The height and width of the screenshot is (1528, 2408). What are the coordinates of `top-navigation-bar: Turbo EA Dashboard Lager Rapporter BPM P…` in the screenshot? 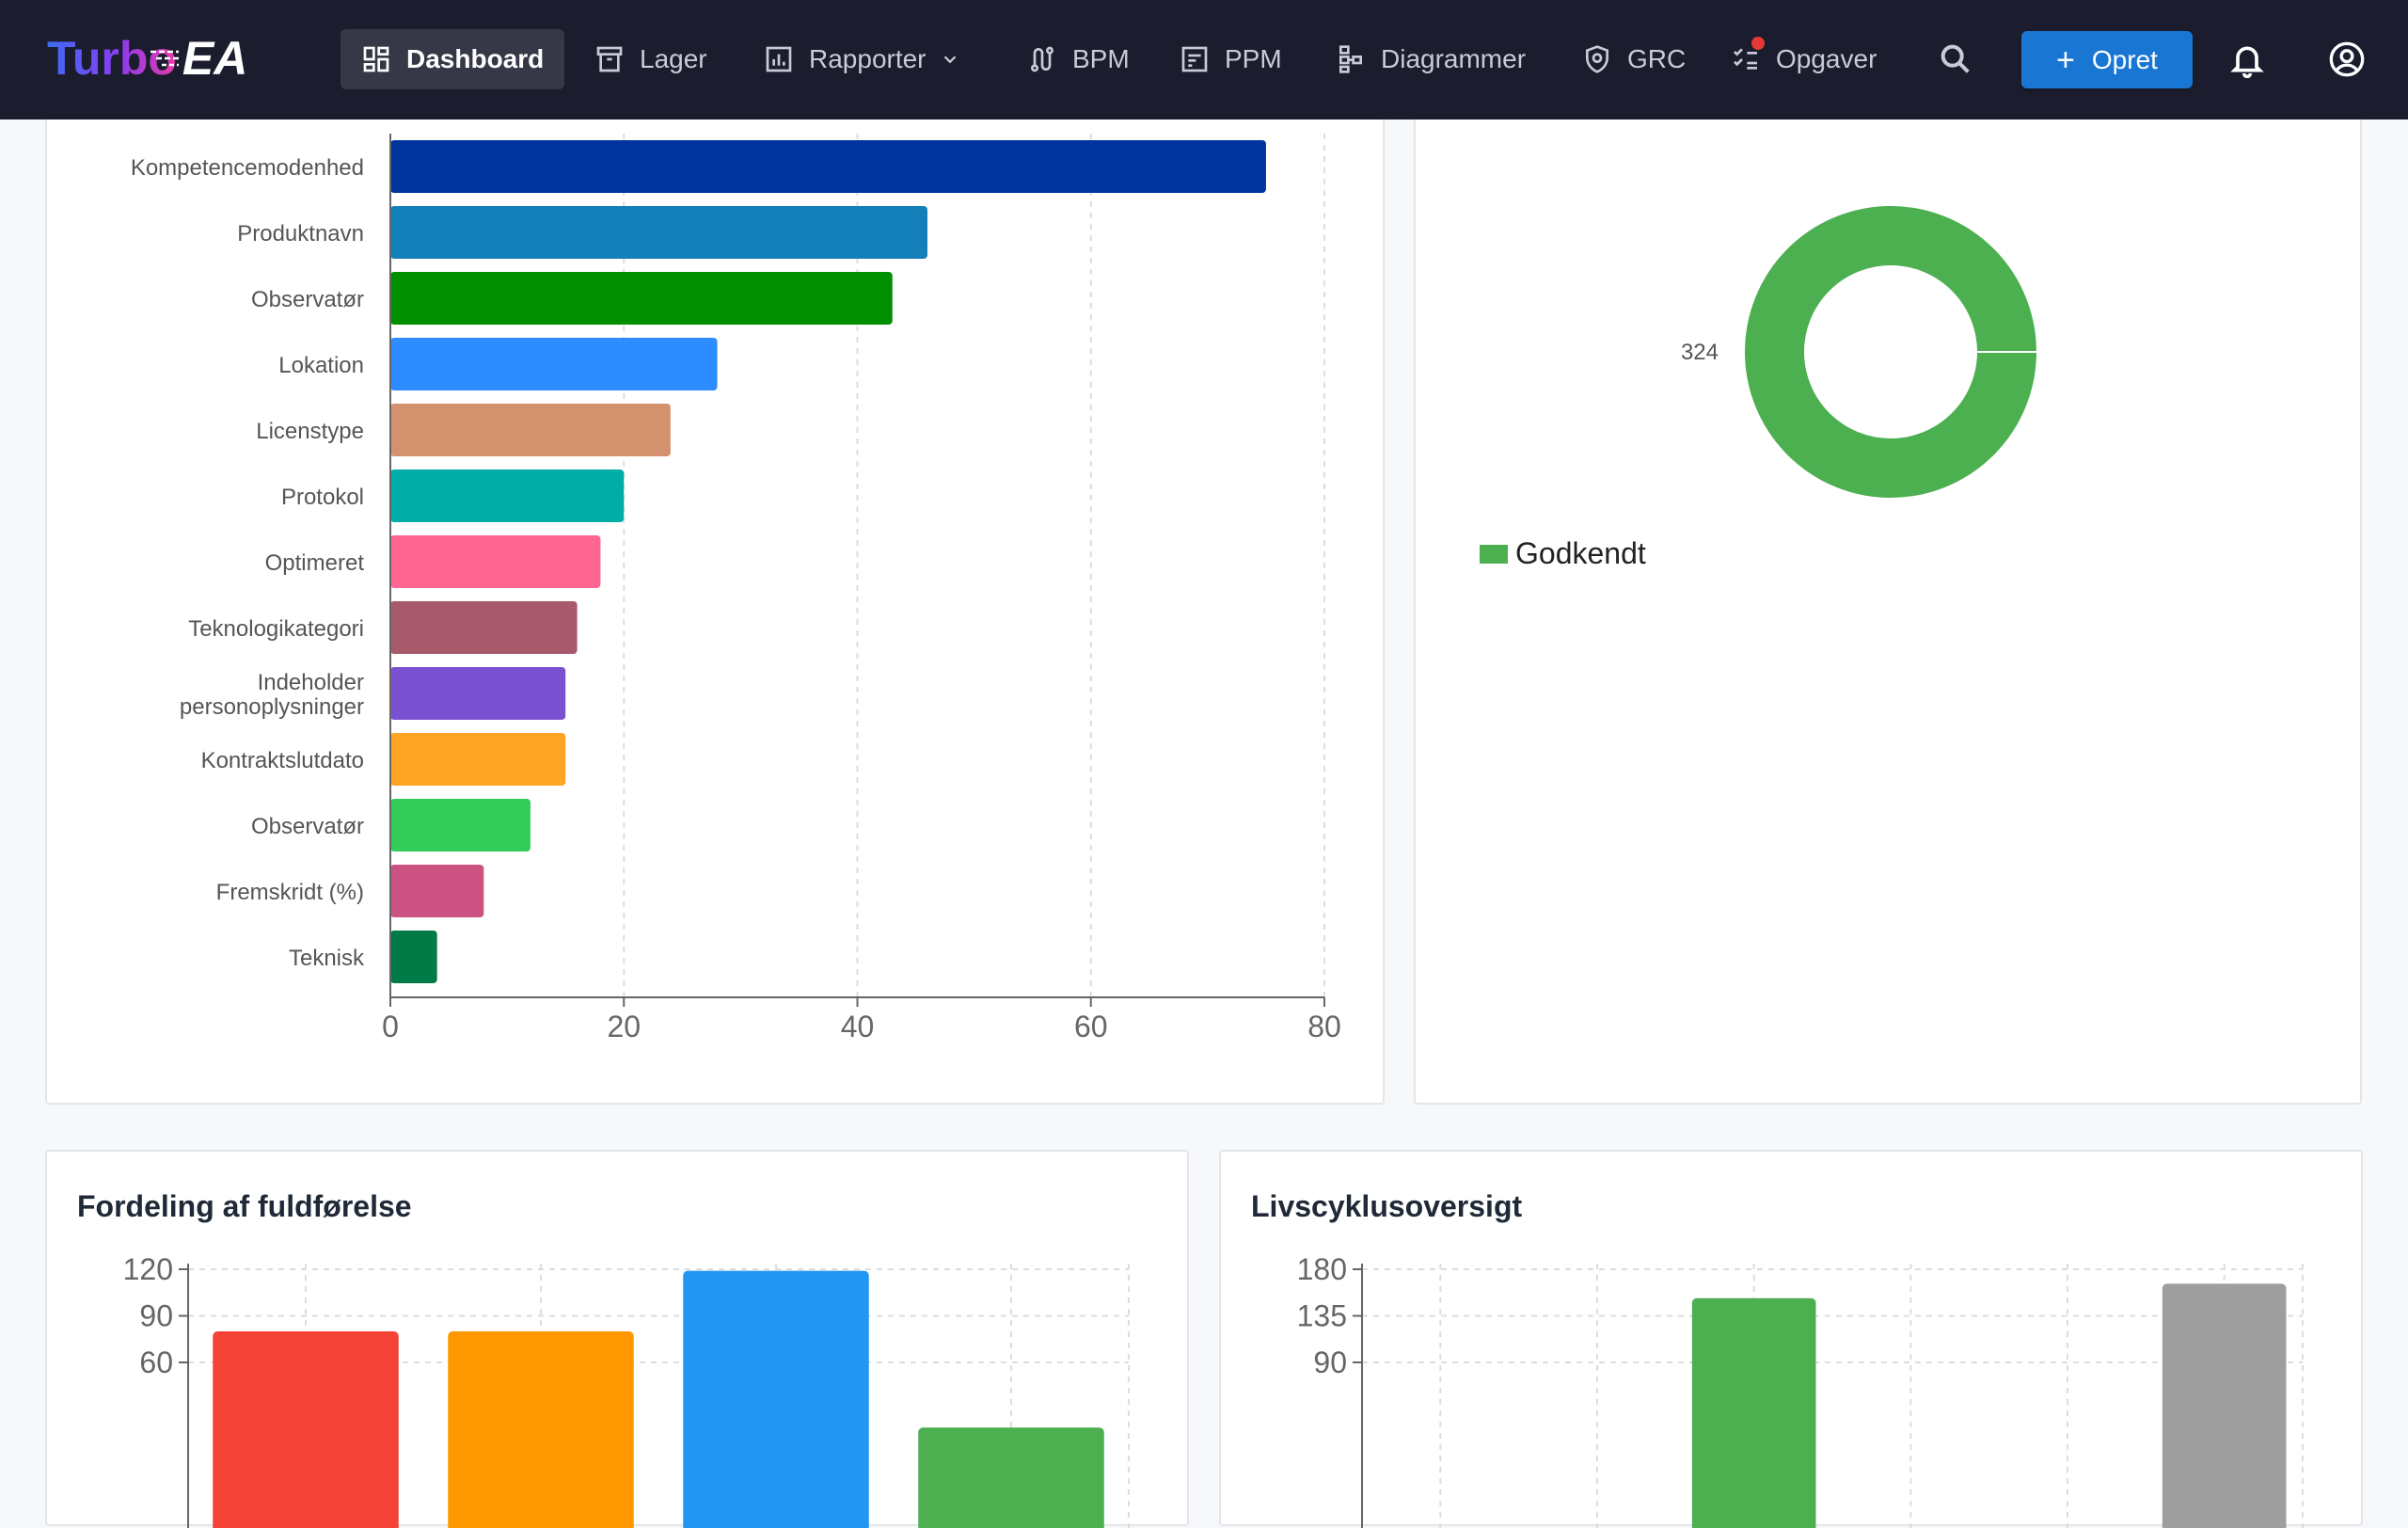 It's located at (1204, 59).